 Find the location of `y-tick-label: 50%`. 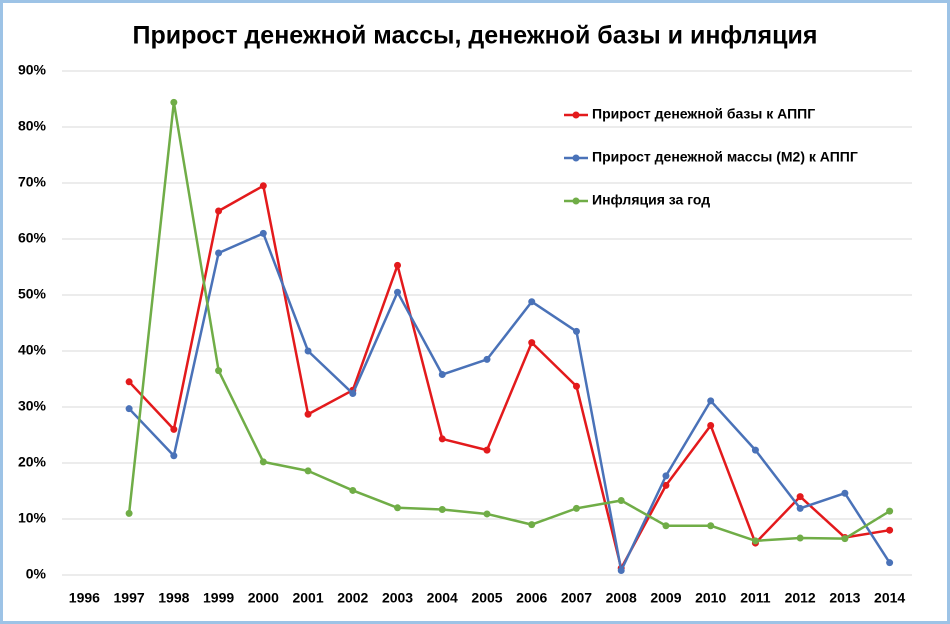

y-tick-label: 50% is located at coordinates (32, 294).